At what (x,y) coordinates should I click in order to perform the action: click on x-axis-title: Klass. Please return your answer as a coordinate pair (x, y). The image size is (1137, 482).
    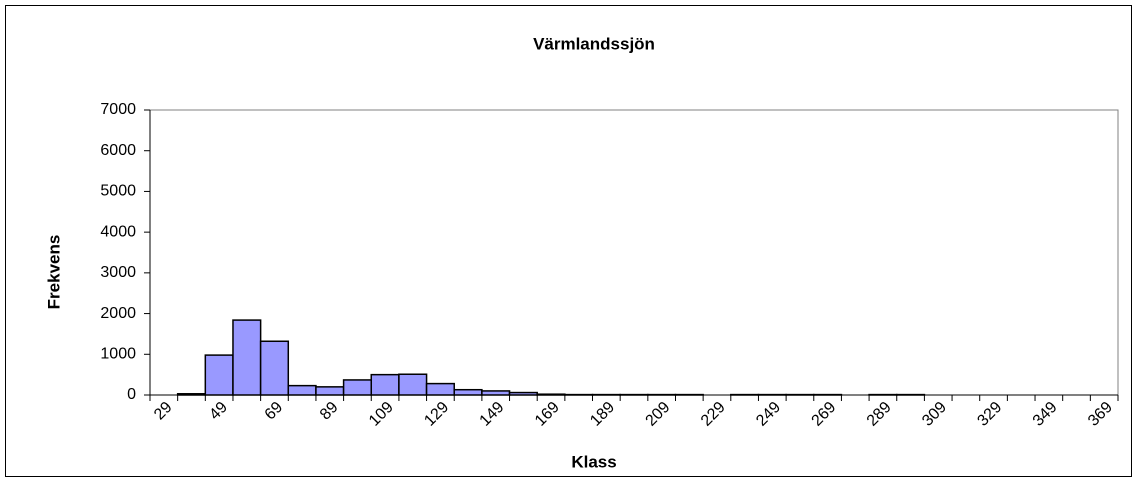
    Looking at the image, I should click on (593, 461).